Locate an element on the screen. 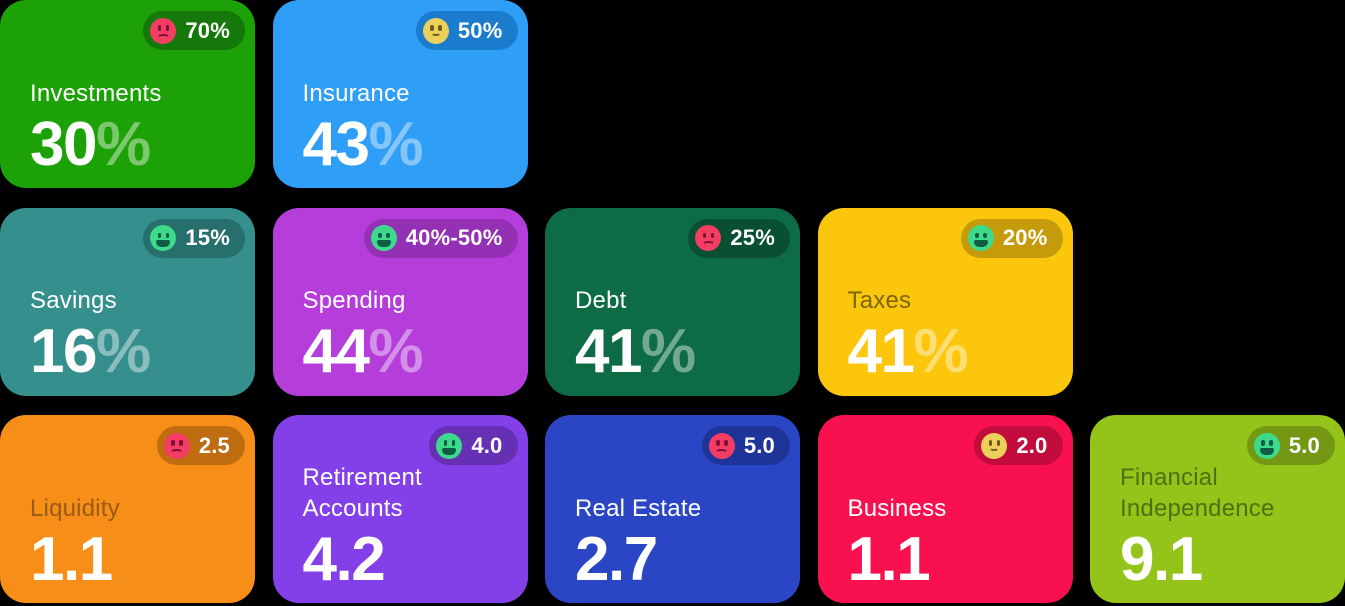  card-body: Liquidity 1.1 is located at coordinates (131, 542).